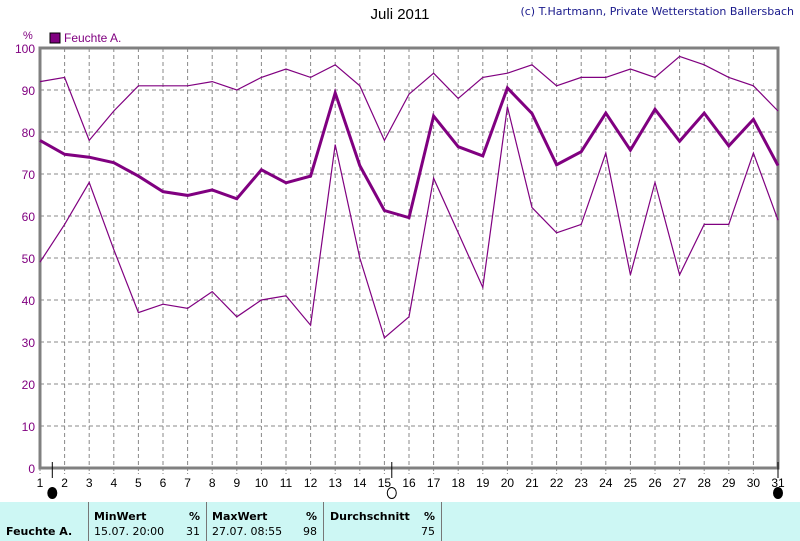 This screenshot has height=541, width=800. Describe the element at coordinates (44, 521) in the screenshot. I see `stats-label-cell: Feuchte A.` at that location.